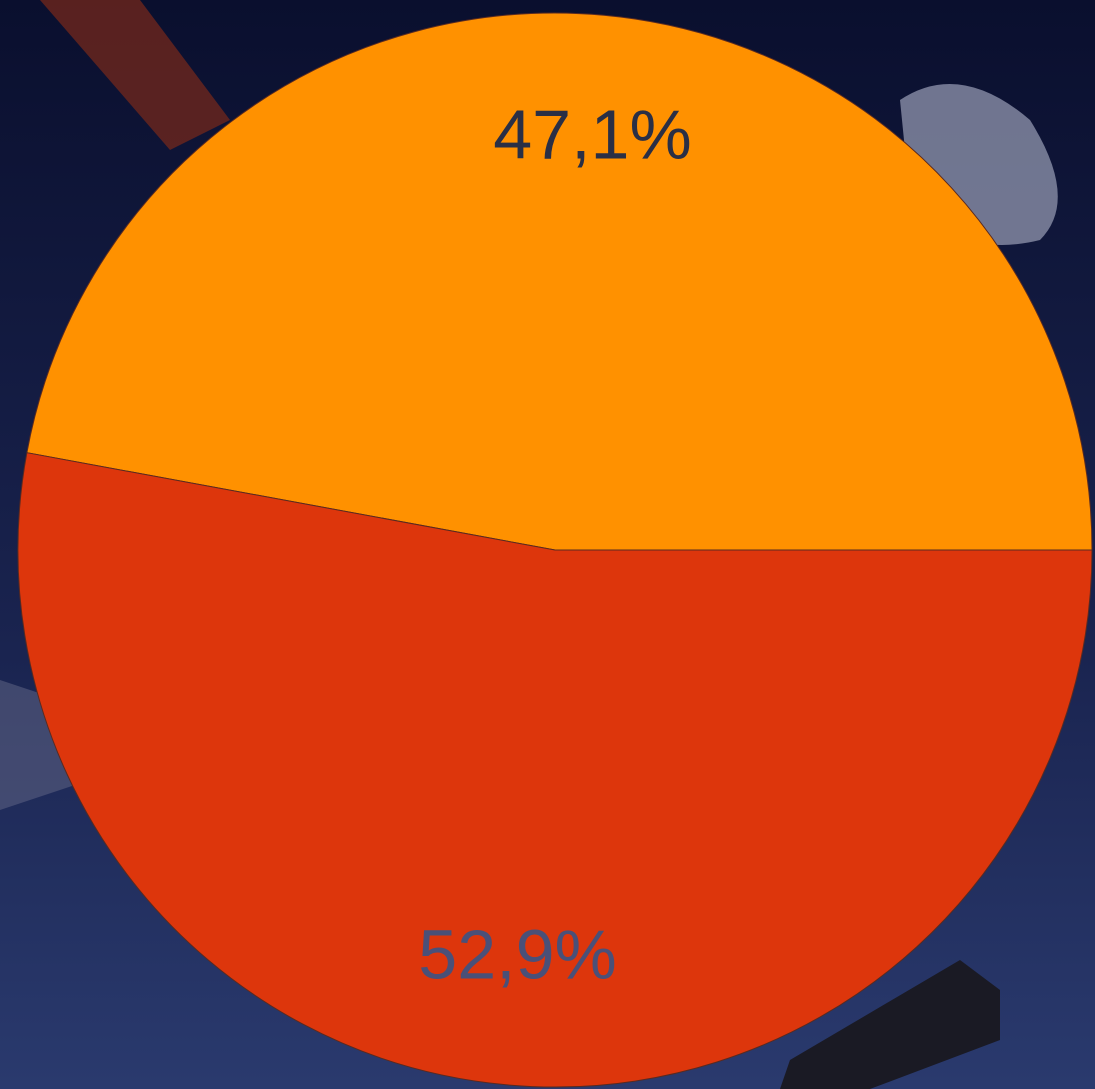 Image resolution: width=1095 pixels, height=1089 pixels. I want to click on data-label: 52,9%, so click(517, 955).